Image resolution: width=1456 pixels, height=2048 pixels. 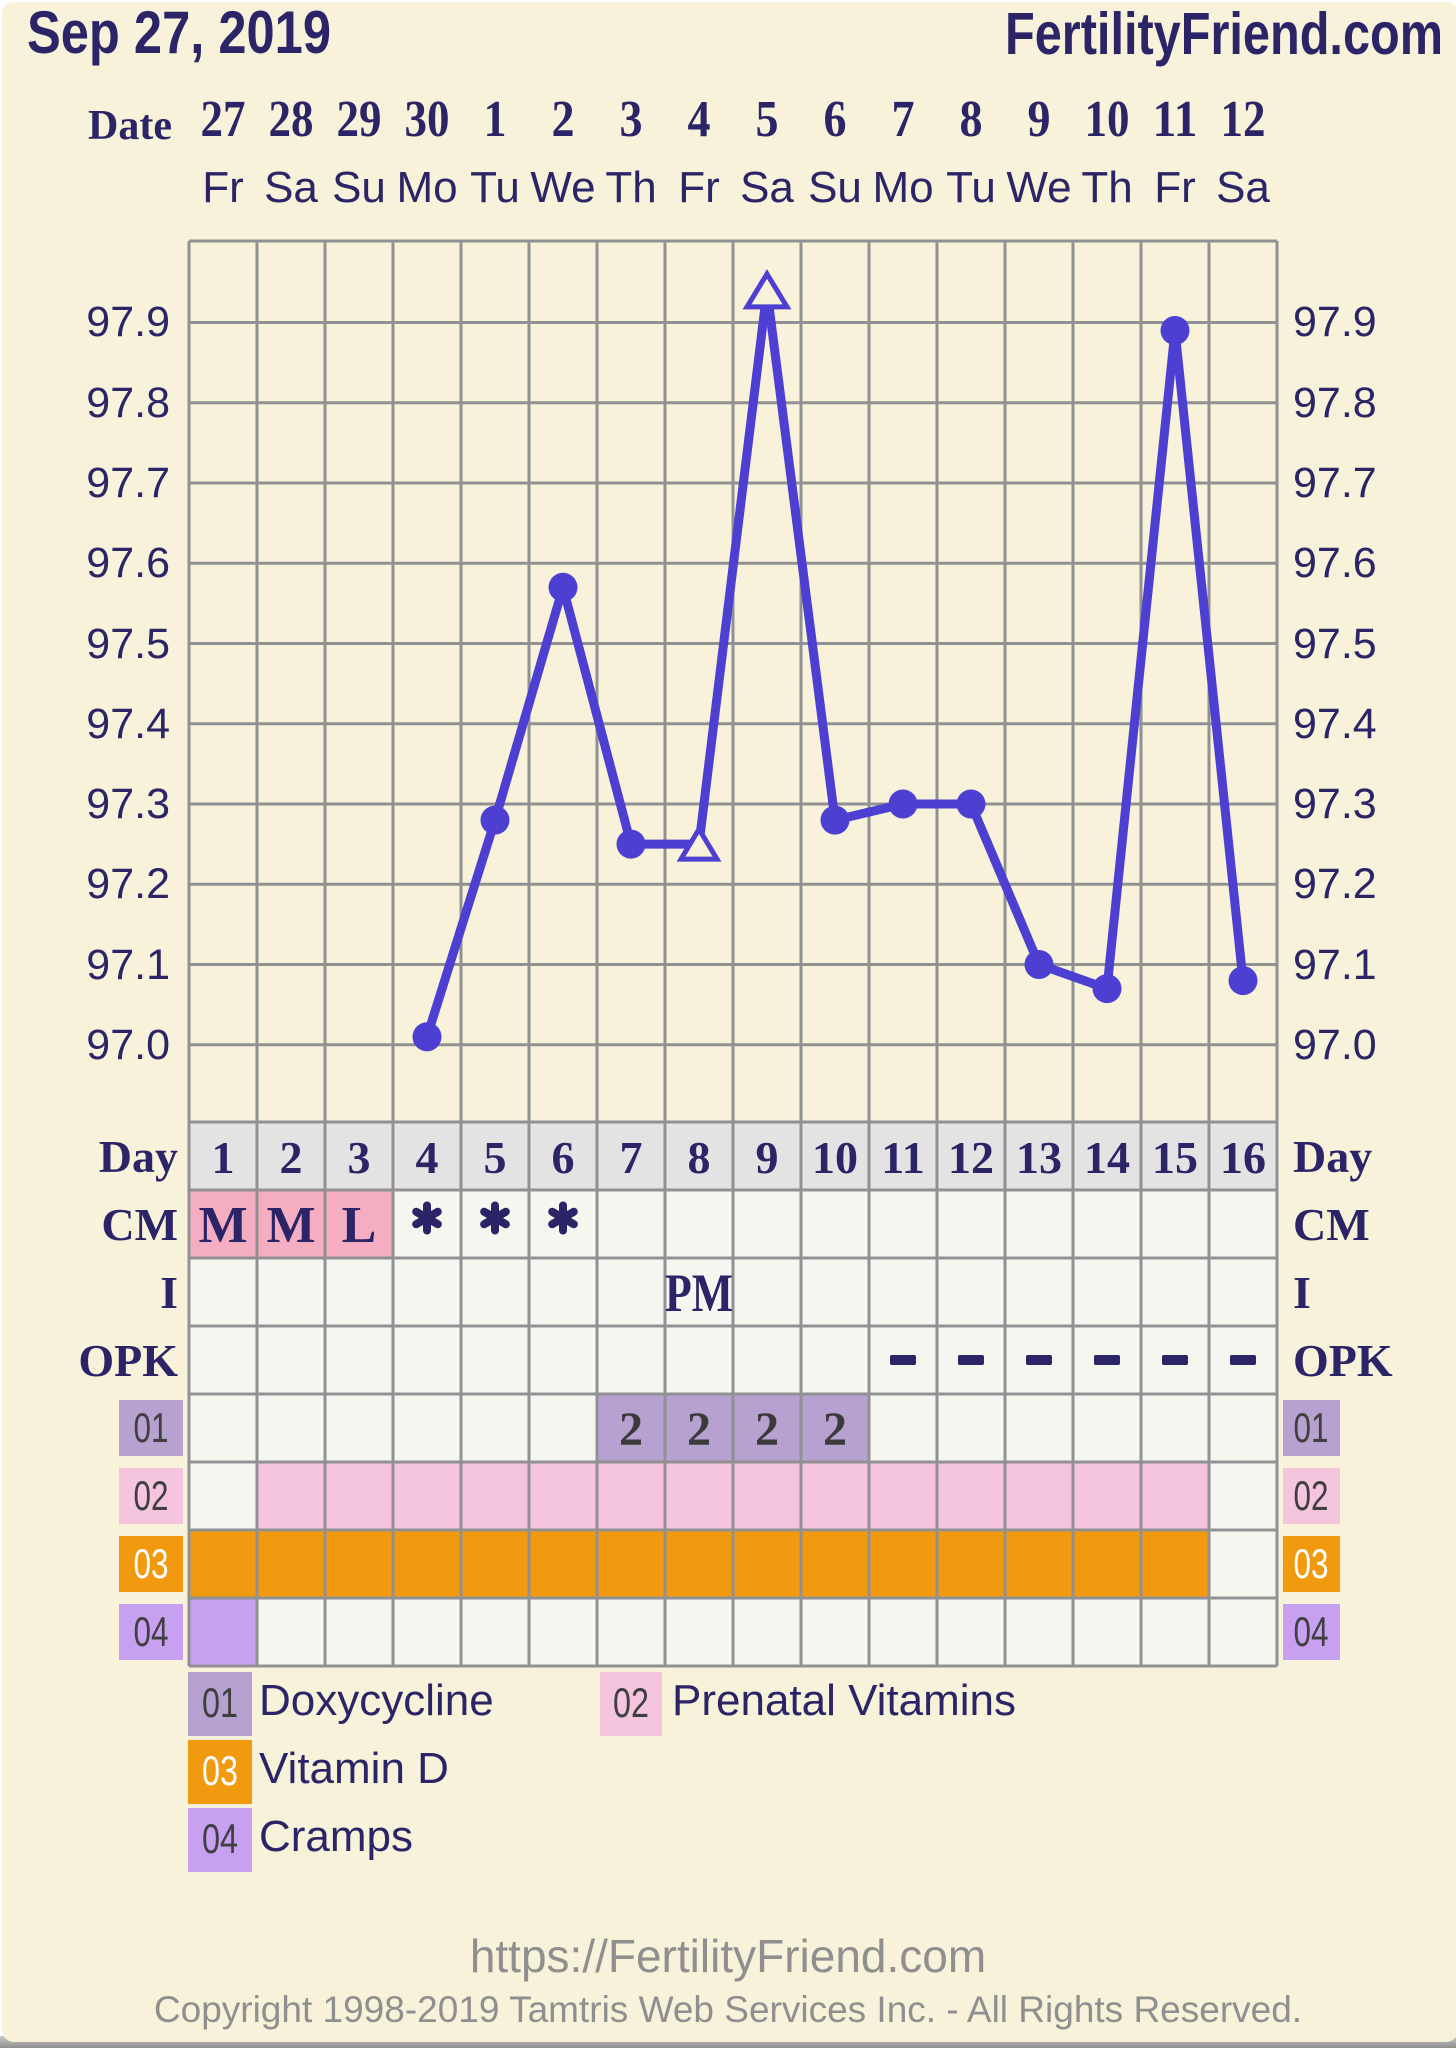 What do you see at coordinates (1224, 34) in the screenshot?
I see `svg-text: FertilityFriend.com` at bounding box center [1224, 34].